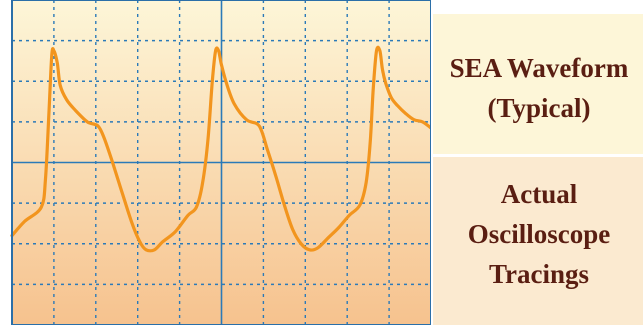 This screenshot has height=325, width=643. I want to click on tracing-note-line3: Tracings, so click(539, 274).